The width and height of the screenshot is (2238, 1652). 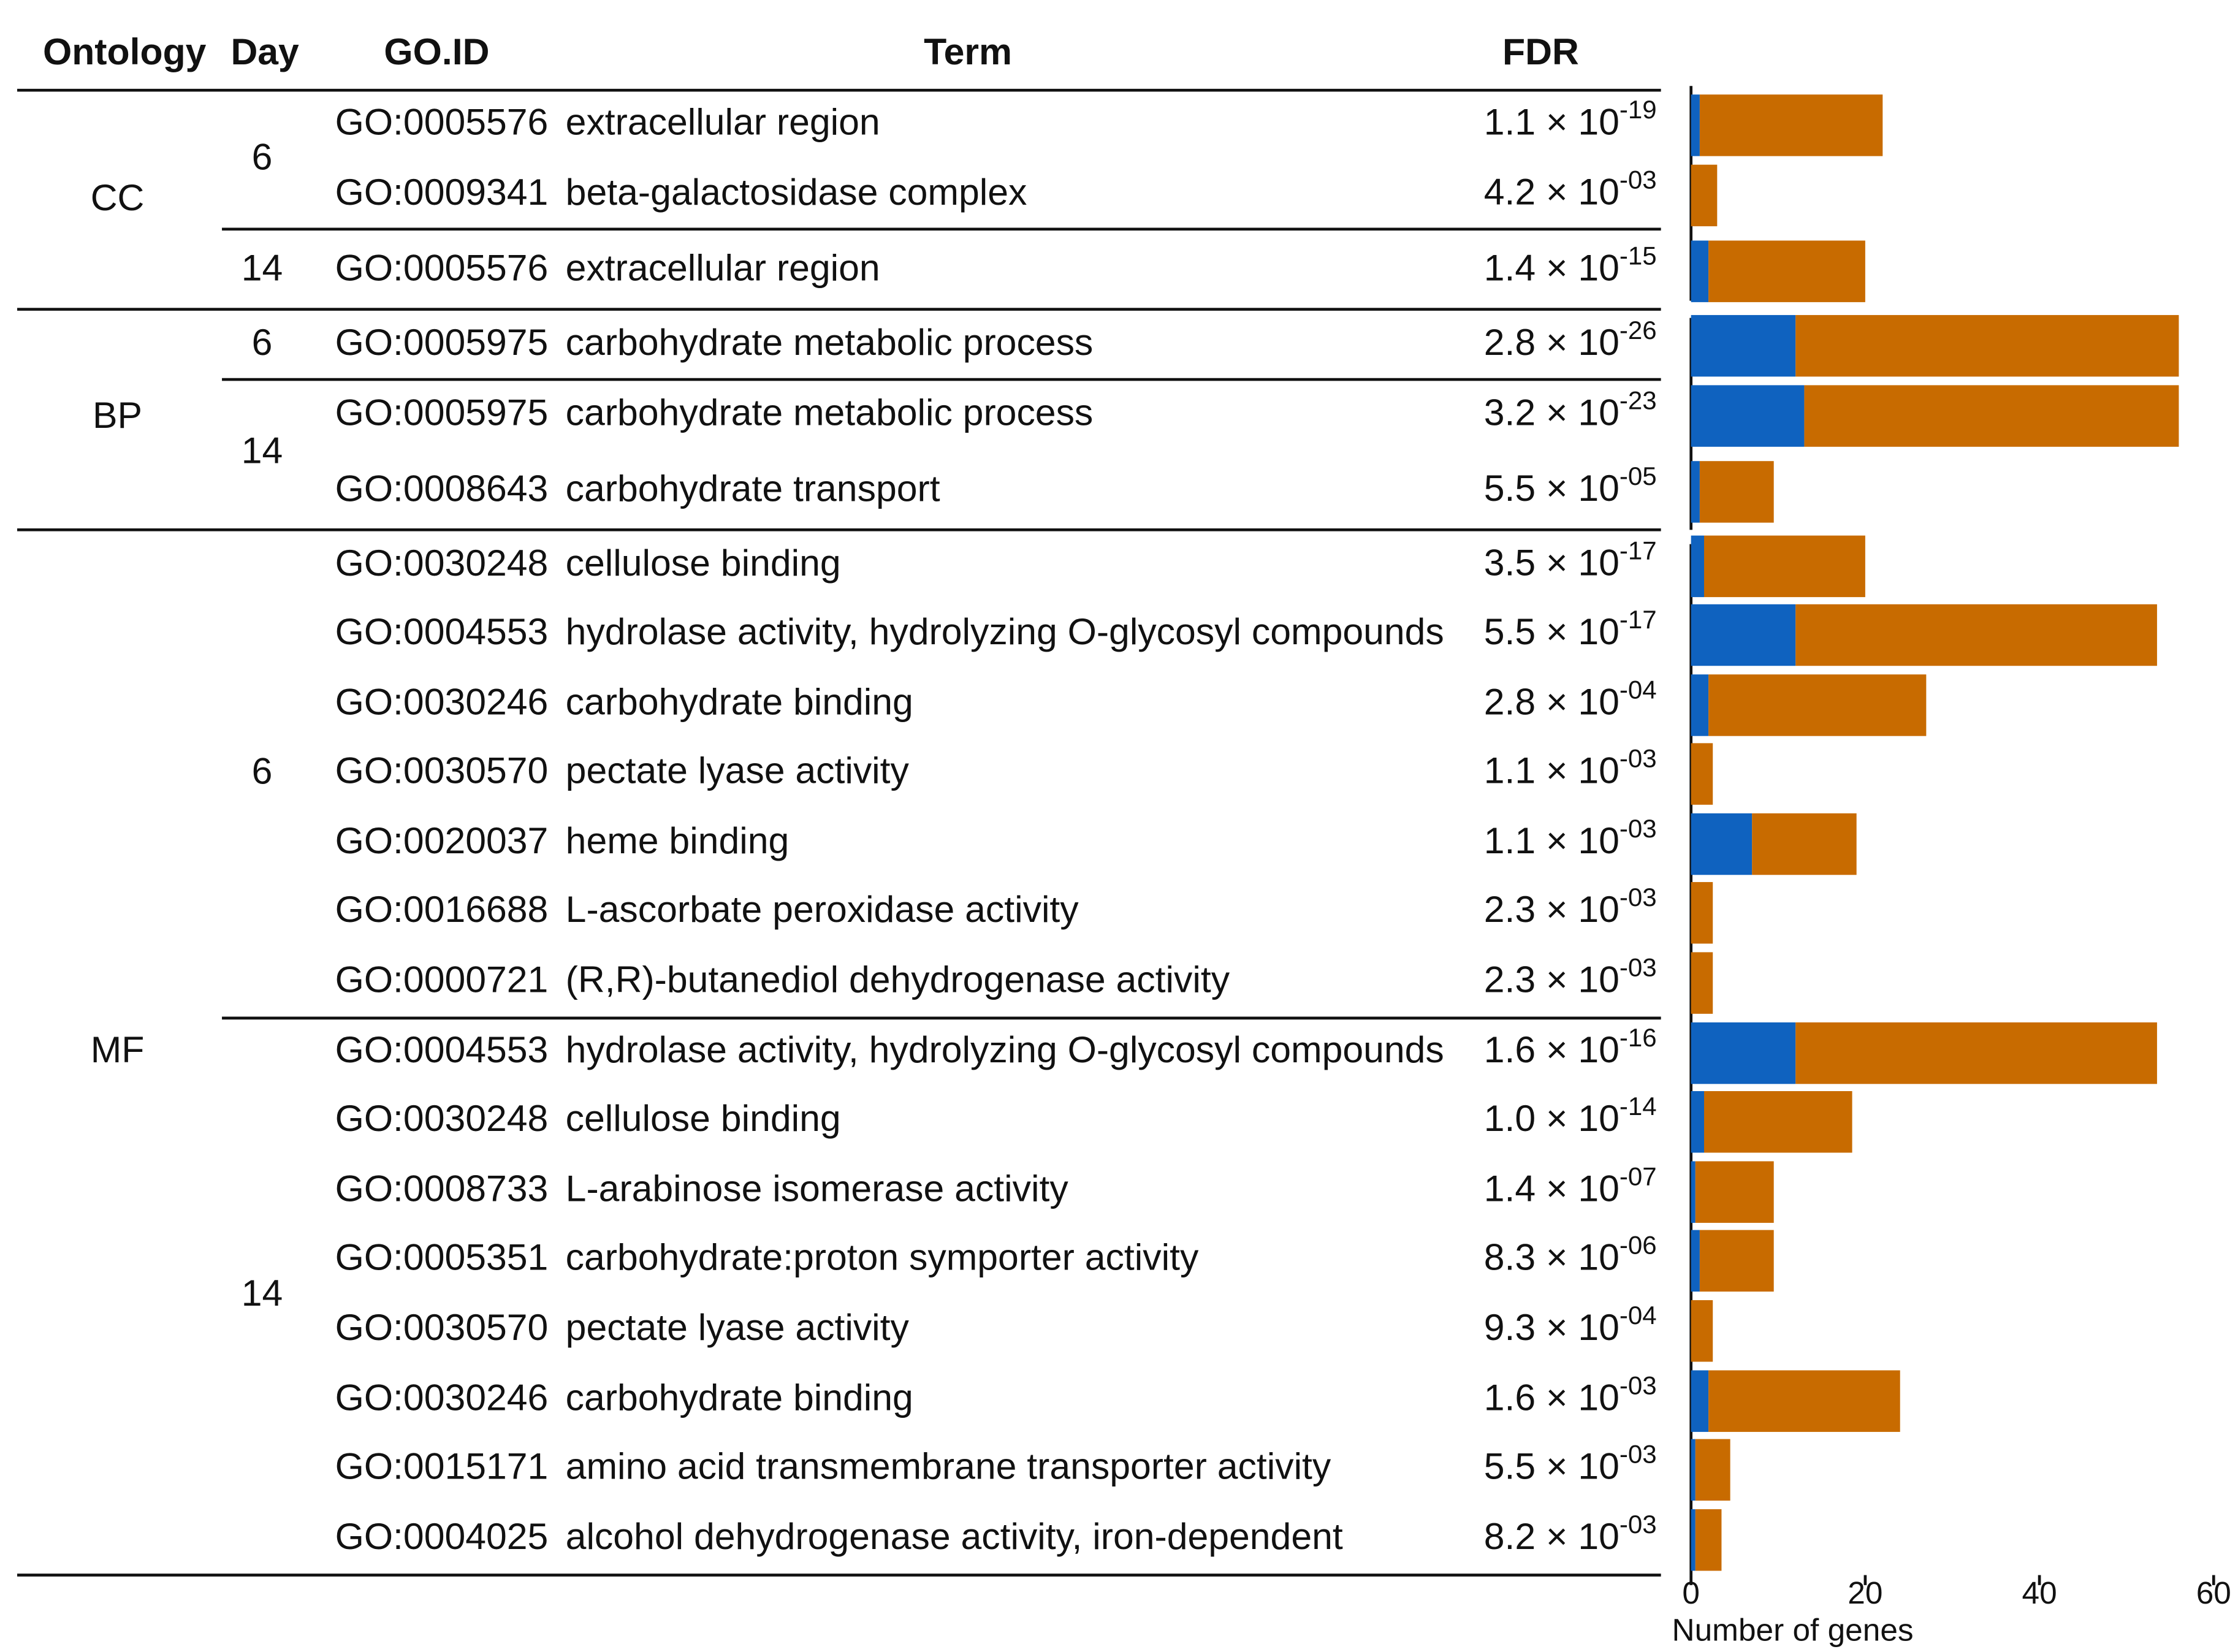 I want to click on fdr-base: 3.5 × 10, so click(x=1552, y=563).